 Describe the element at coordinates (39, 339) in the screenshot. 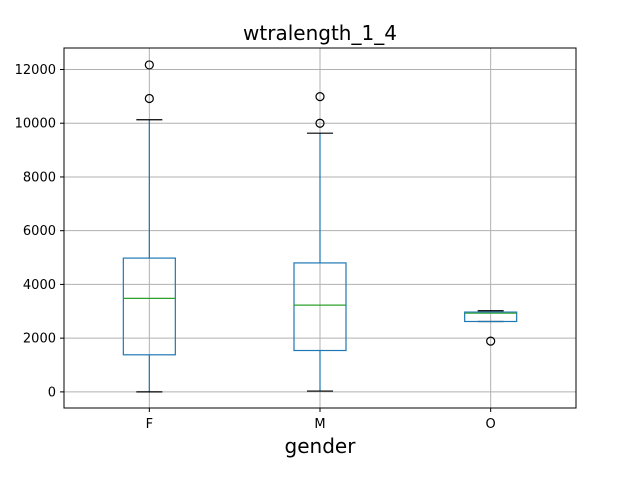

I see `y-tick-label: 2000` at that location.